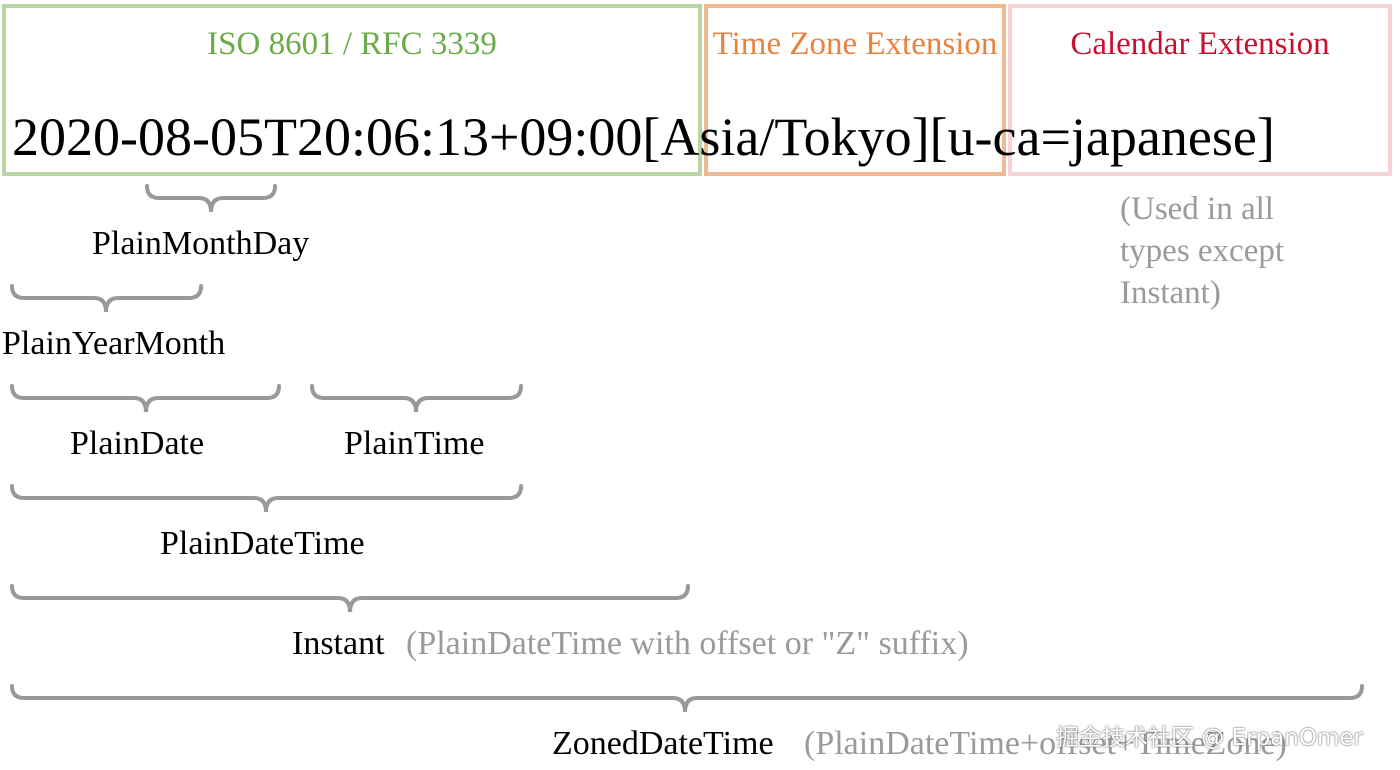 The image size is (1400, 770). What do you see at coordinates (114, 343) in the screenshot?
I see `label-plain-year-month: PlainYearMonth` at bounding box center [114, 343].